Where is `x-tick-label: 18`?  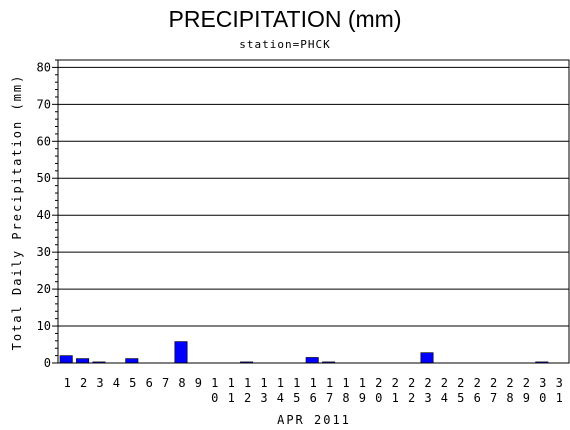
x-tick-label: 18 is located at coordinates (345, 390).